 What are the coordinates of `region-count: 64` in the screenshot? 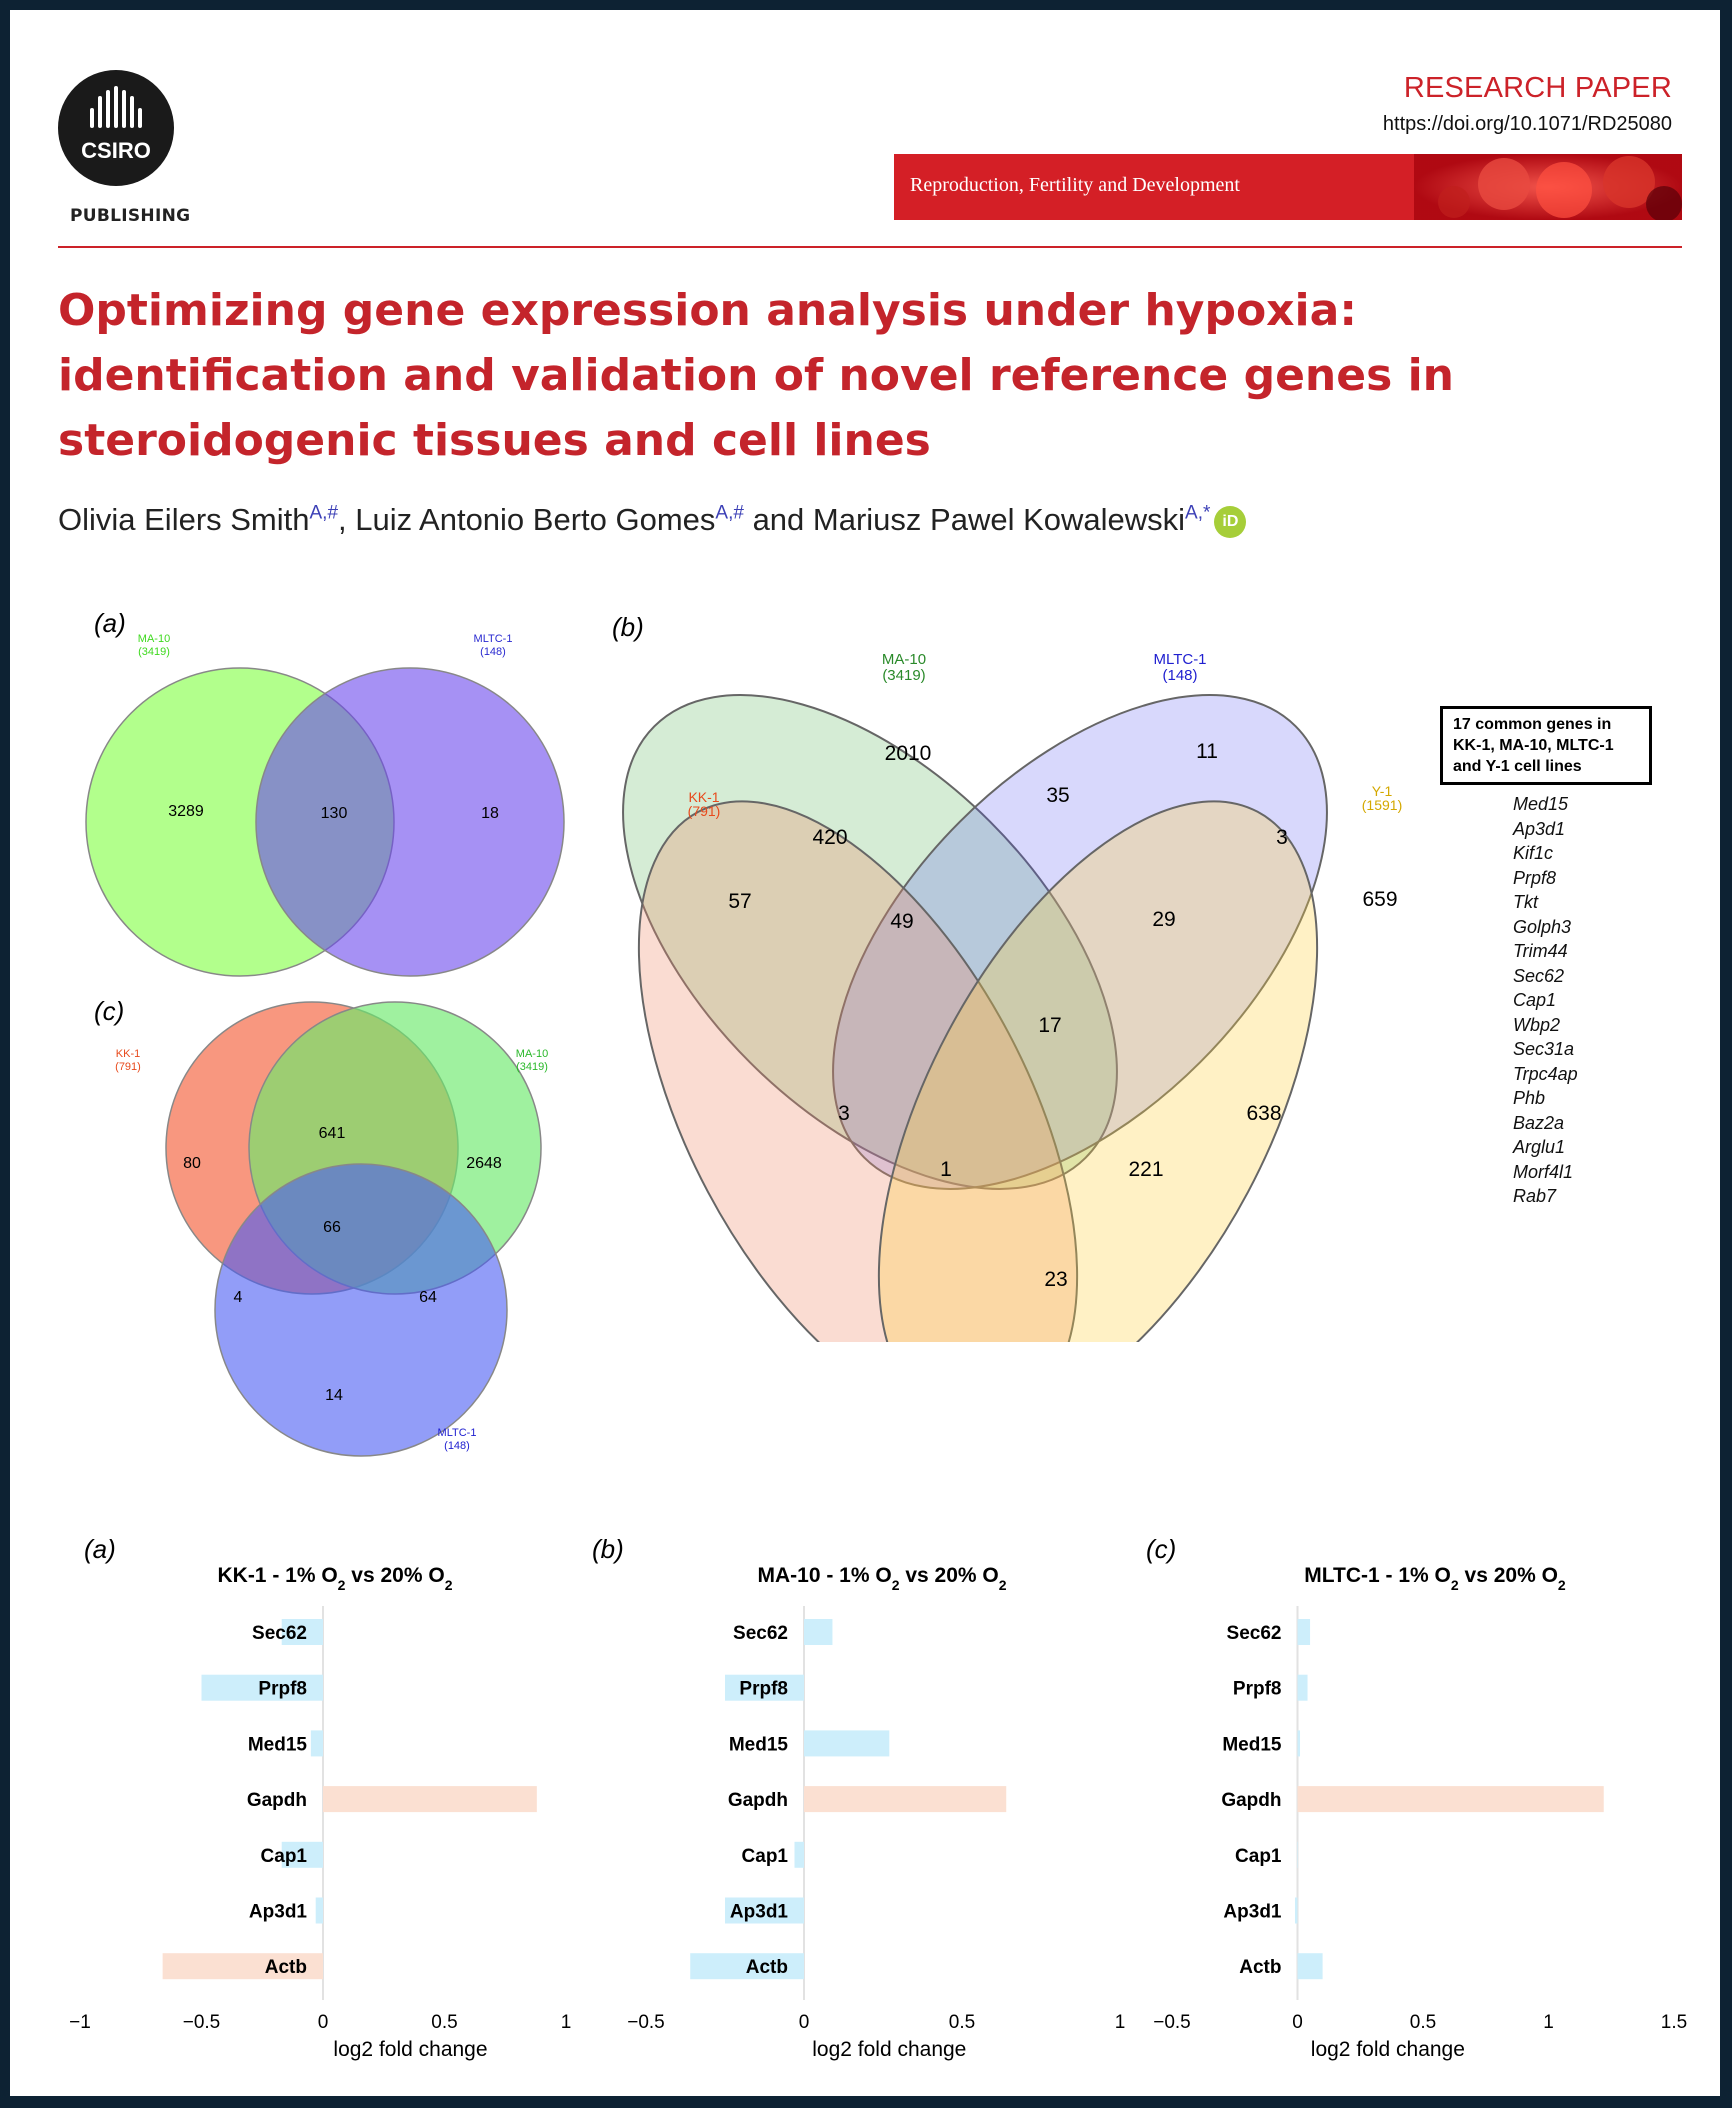 It's located at (428, 1297).